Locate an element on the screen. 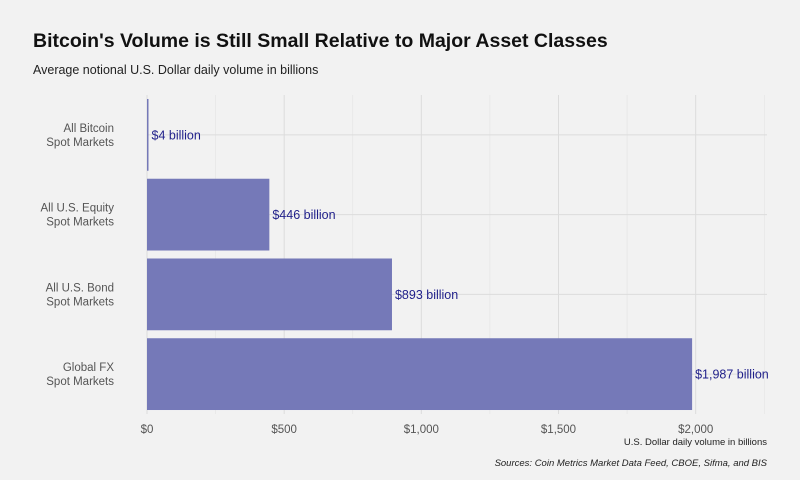 The image size is (800, 480). x-axis-title: U.S. Dollar daily volume in billions is located at coordinates (695, 442).